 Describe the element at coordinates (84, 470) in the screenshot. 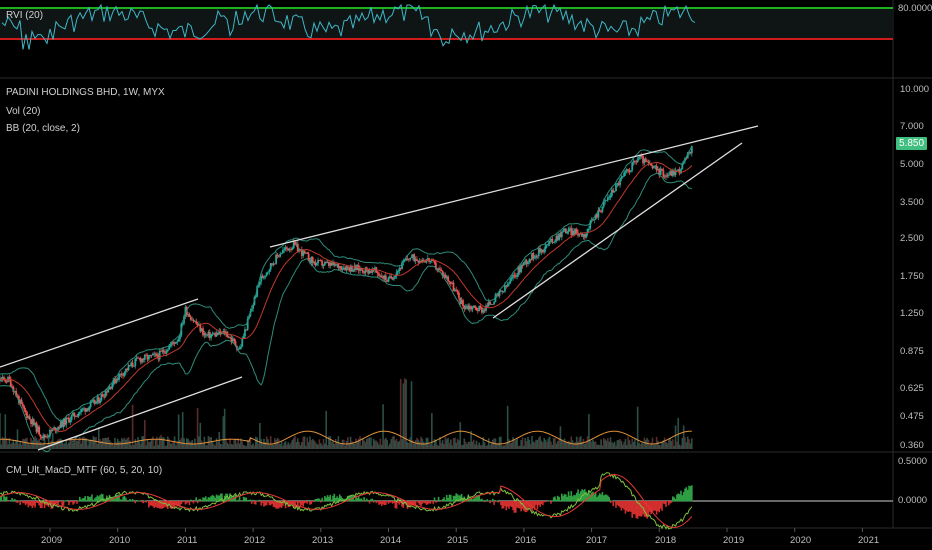

I see `macd-label: CM_Ult_MacD_MTF (60, 5, 20, 10)` at that location.